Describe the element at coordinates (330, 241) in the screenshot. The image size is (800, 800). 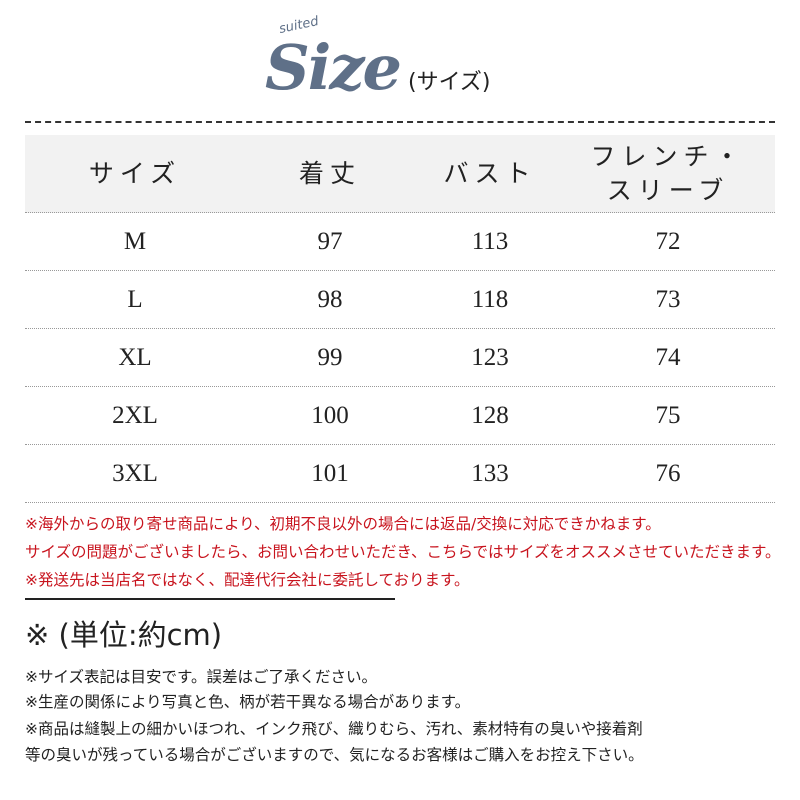
I see `table-cell: 97` at that location.